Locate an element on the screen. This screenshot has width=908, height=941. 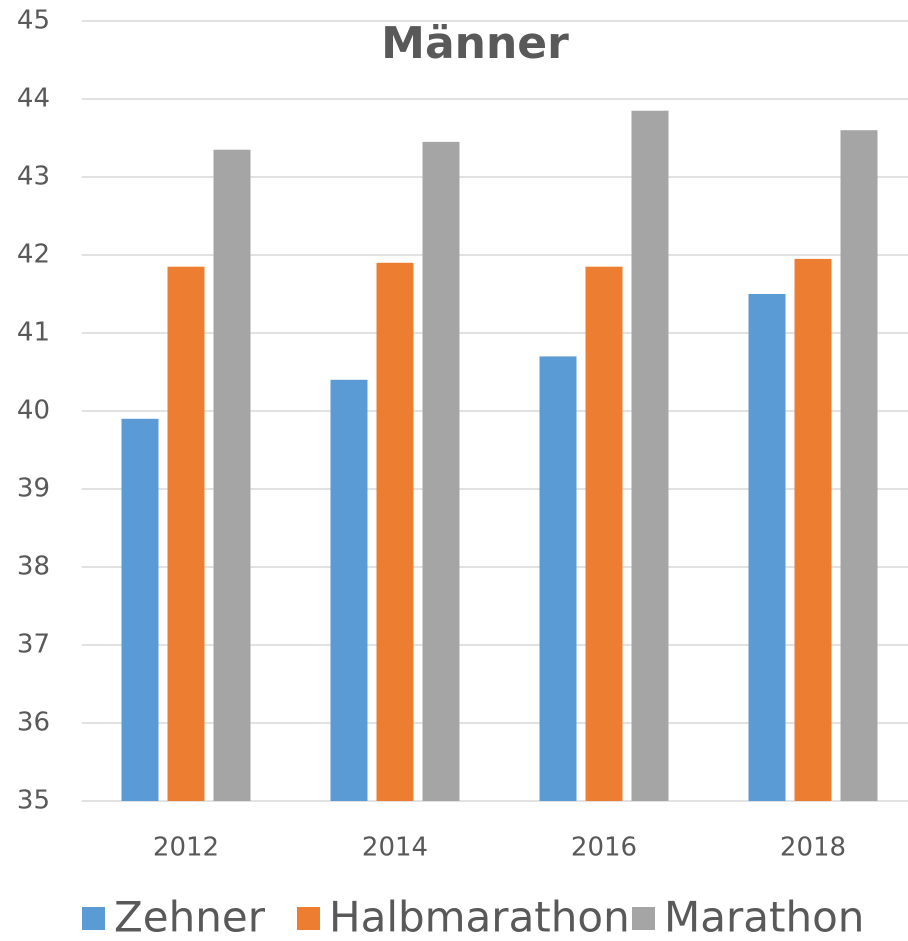
legend-label: Marathon is located at coordinates (764, 917).